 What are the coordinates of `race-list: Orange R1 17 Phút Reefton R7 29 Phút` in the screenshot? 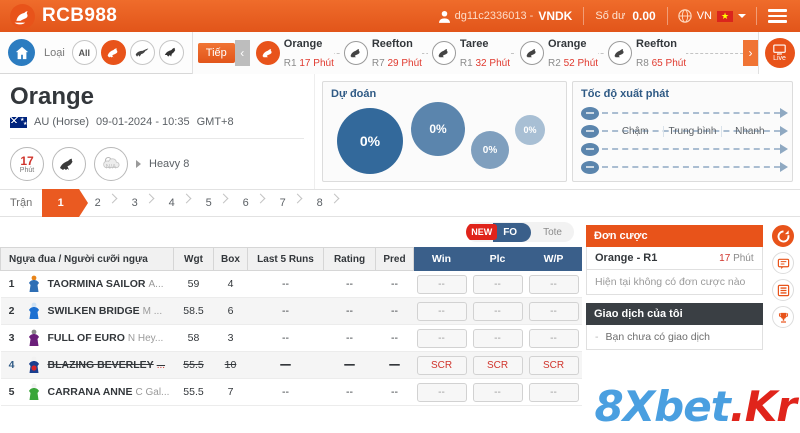 It's located at (504, 52).